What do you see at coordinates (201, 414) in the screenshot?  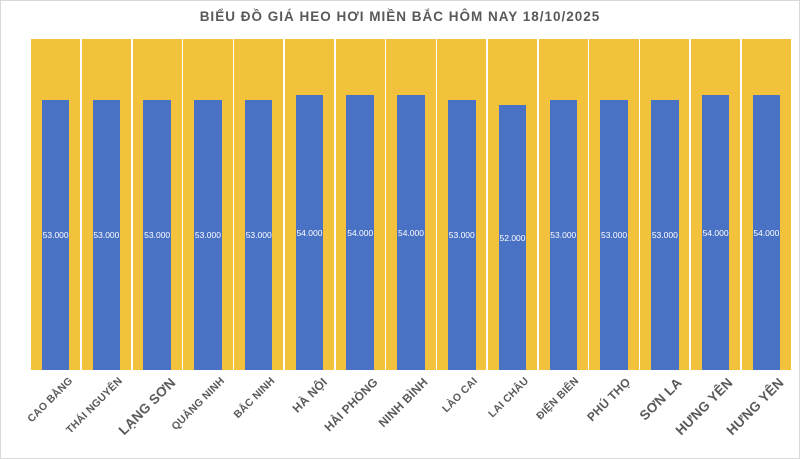 I see `category-cell: QUẢNG NINH` at bounding box center [201, 414].